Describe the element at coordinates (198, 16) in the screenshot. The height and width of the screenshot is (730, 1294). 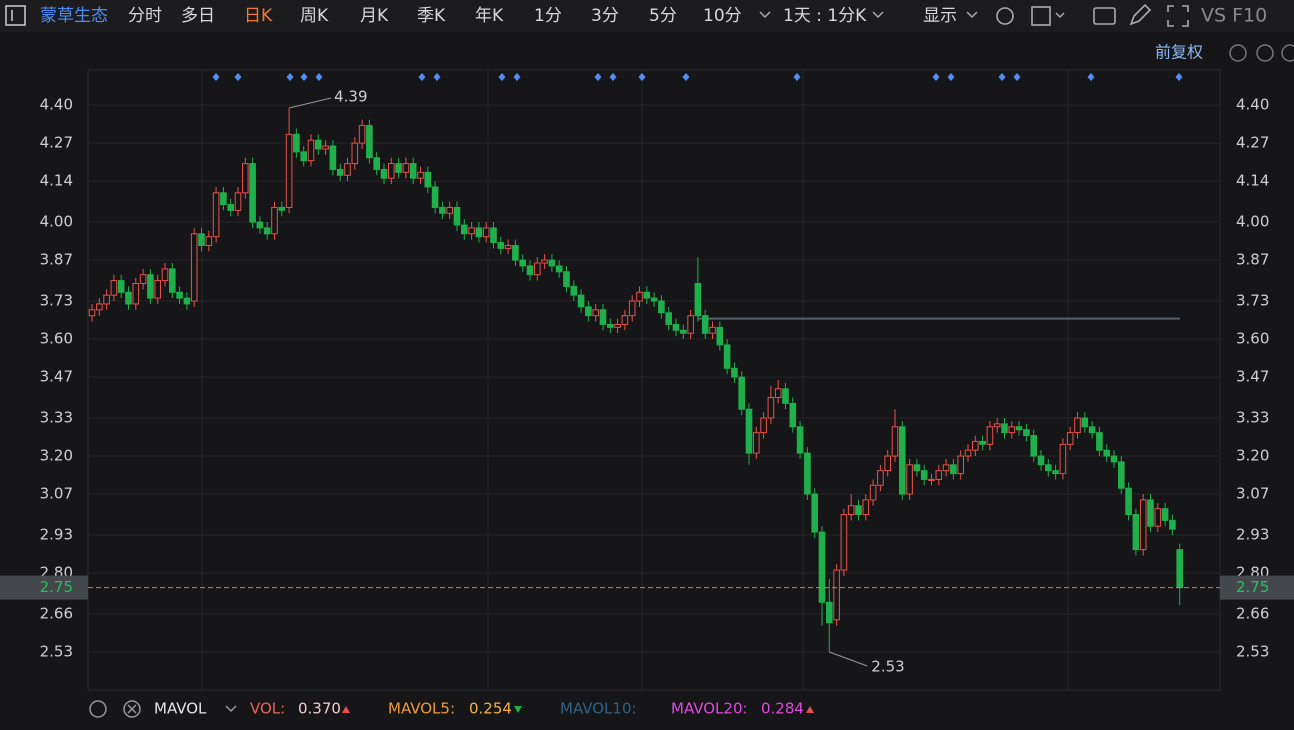
I see `period-tab: 多日` at that location.